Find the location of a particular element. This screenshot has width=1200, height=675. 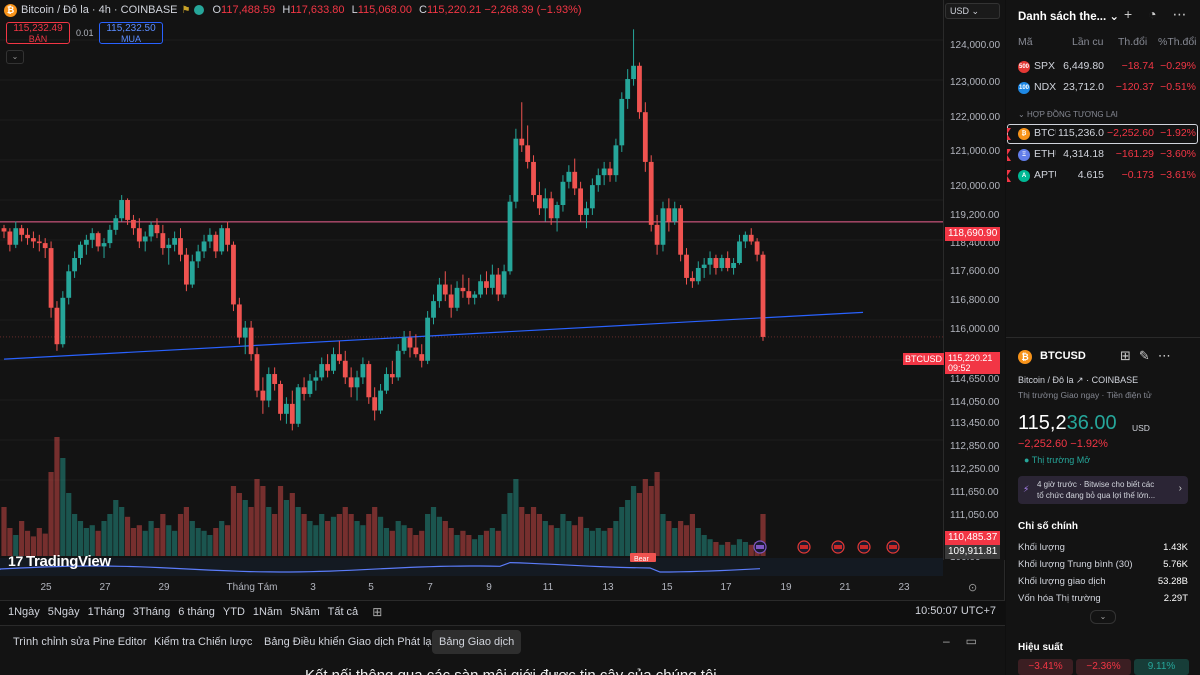

edit-icon: ✎ is located at coordinates (1148, 355).